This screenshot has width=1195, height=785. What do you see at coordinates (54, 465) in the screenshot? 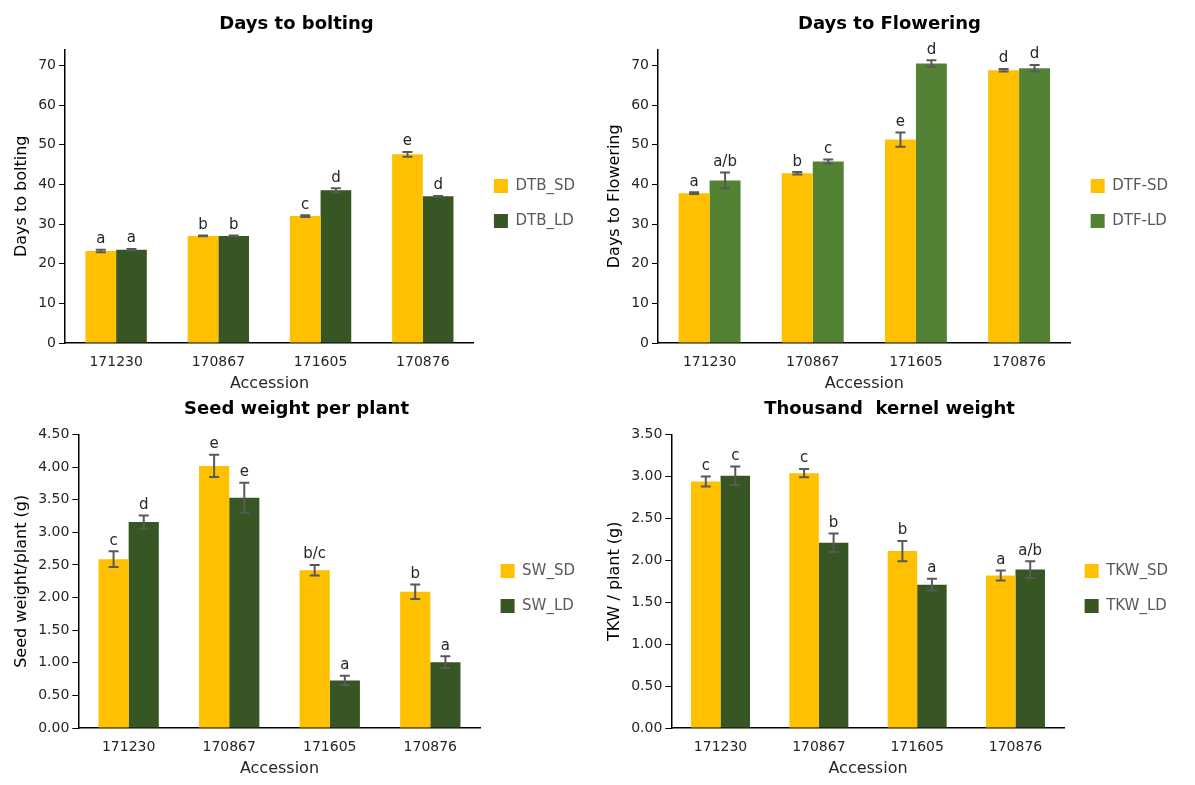
I see `y-tick-label: 4.00` at bounding box center [54, 465].